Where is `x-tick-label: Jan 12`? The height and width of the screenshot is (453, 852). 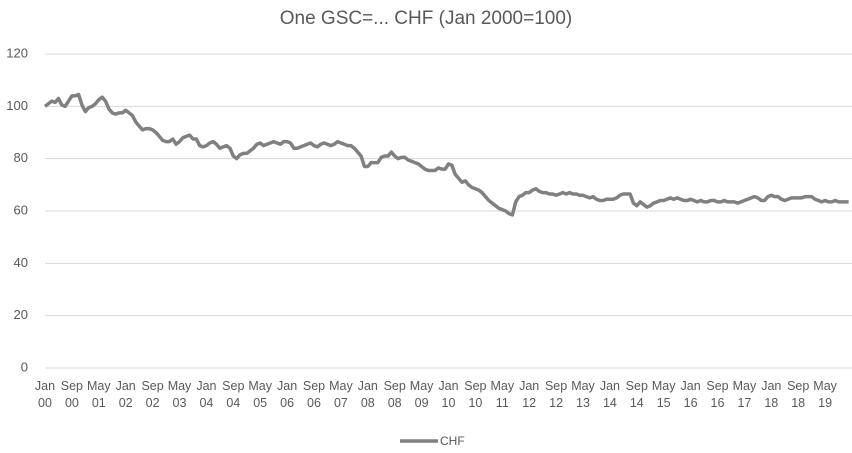 x-tick-label: Jan 12 is located at coordinates (529, 394).